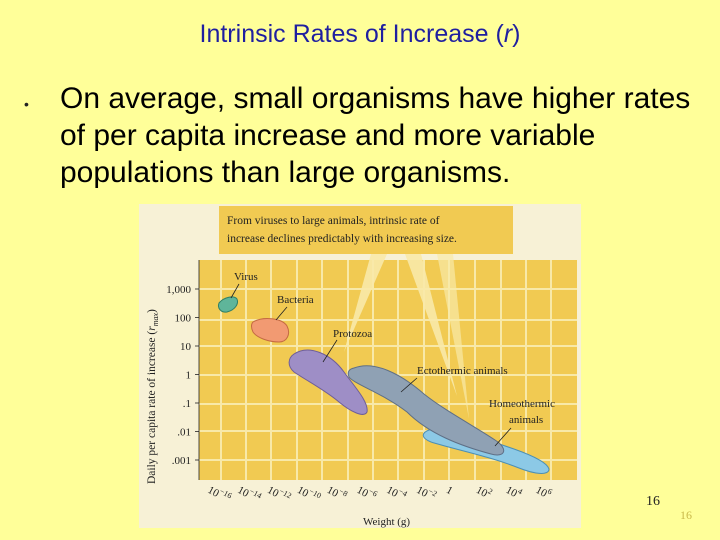 The width and height of the screenshot is (720, 540). I want to click on label-homeotherm-1: Homeothermic, so click(522, 404).